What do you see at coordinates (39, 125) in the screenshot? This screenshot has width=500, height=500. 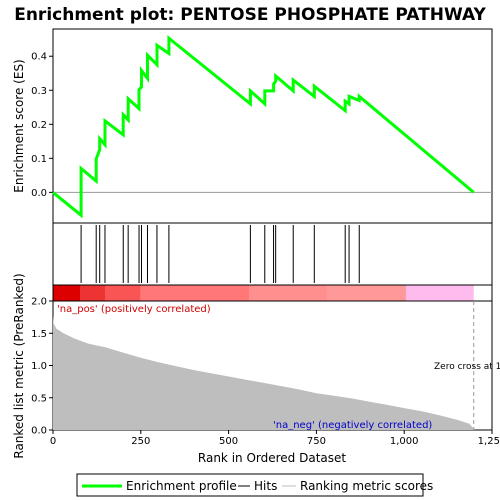 I see `es-y-tick-label: 0.2` at bounding box center [39, 125].